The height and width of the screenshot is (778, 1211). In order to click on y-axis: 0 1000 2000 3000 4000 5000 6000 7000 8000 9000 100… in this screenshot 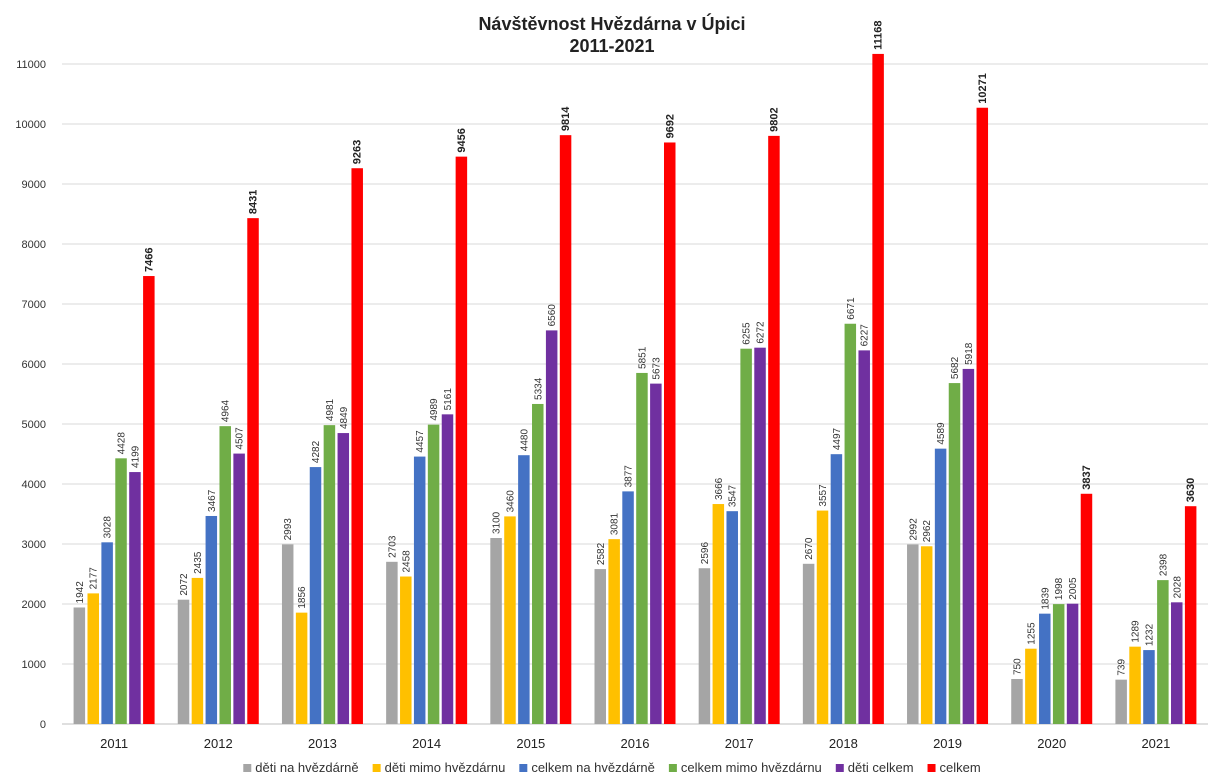, I will do `click(30, 395)`.